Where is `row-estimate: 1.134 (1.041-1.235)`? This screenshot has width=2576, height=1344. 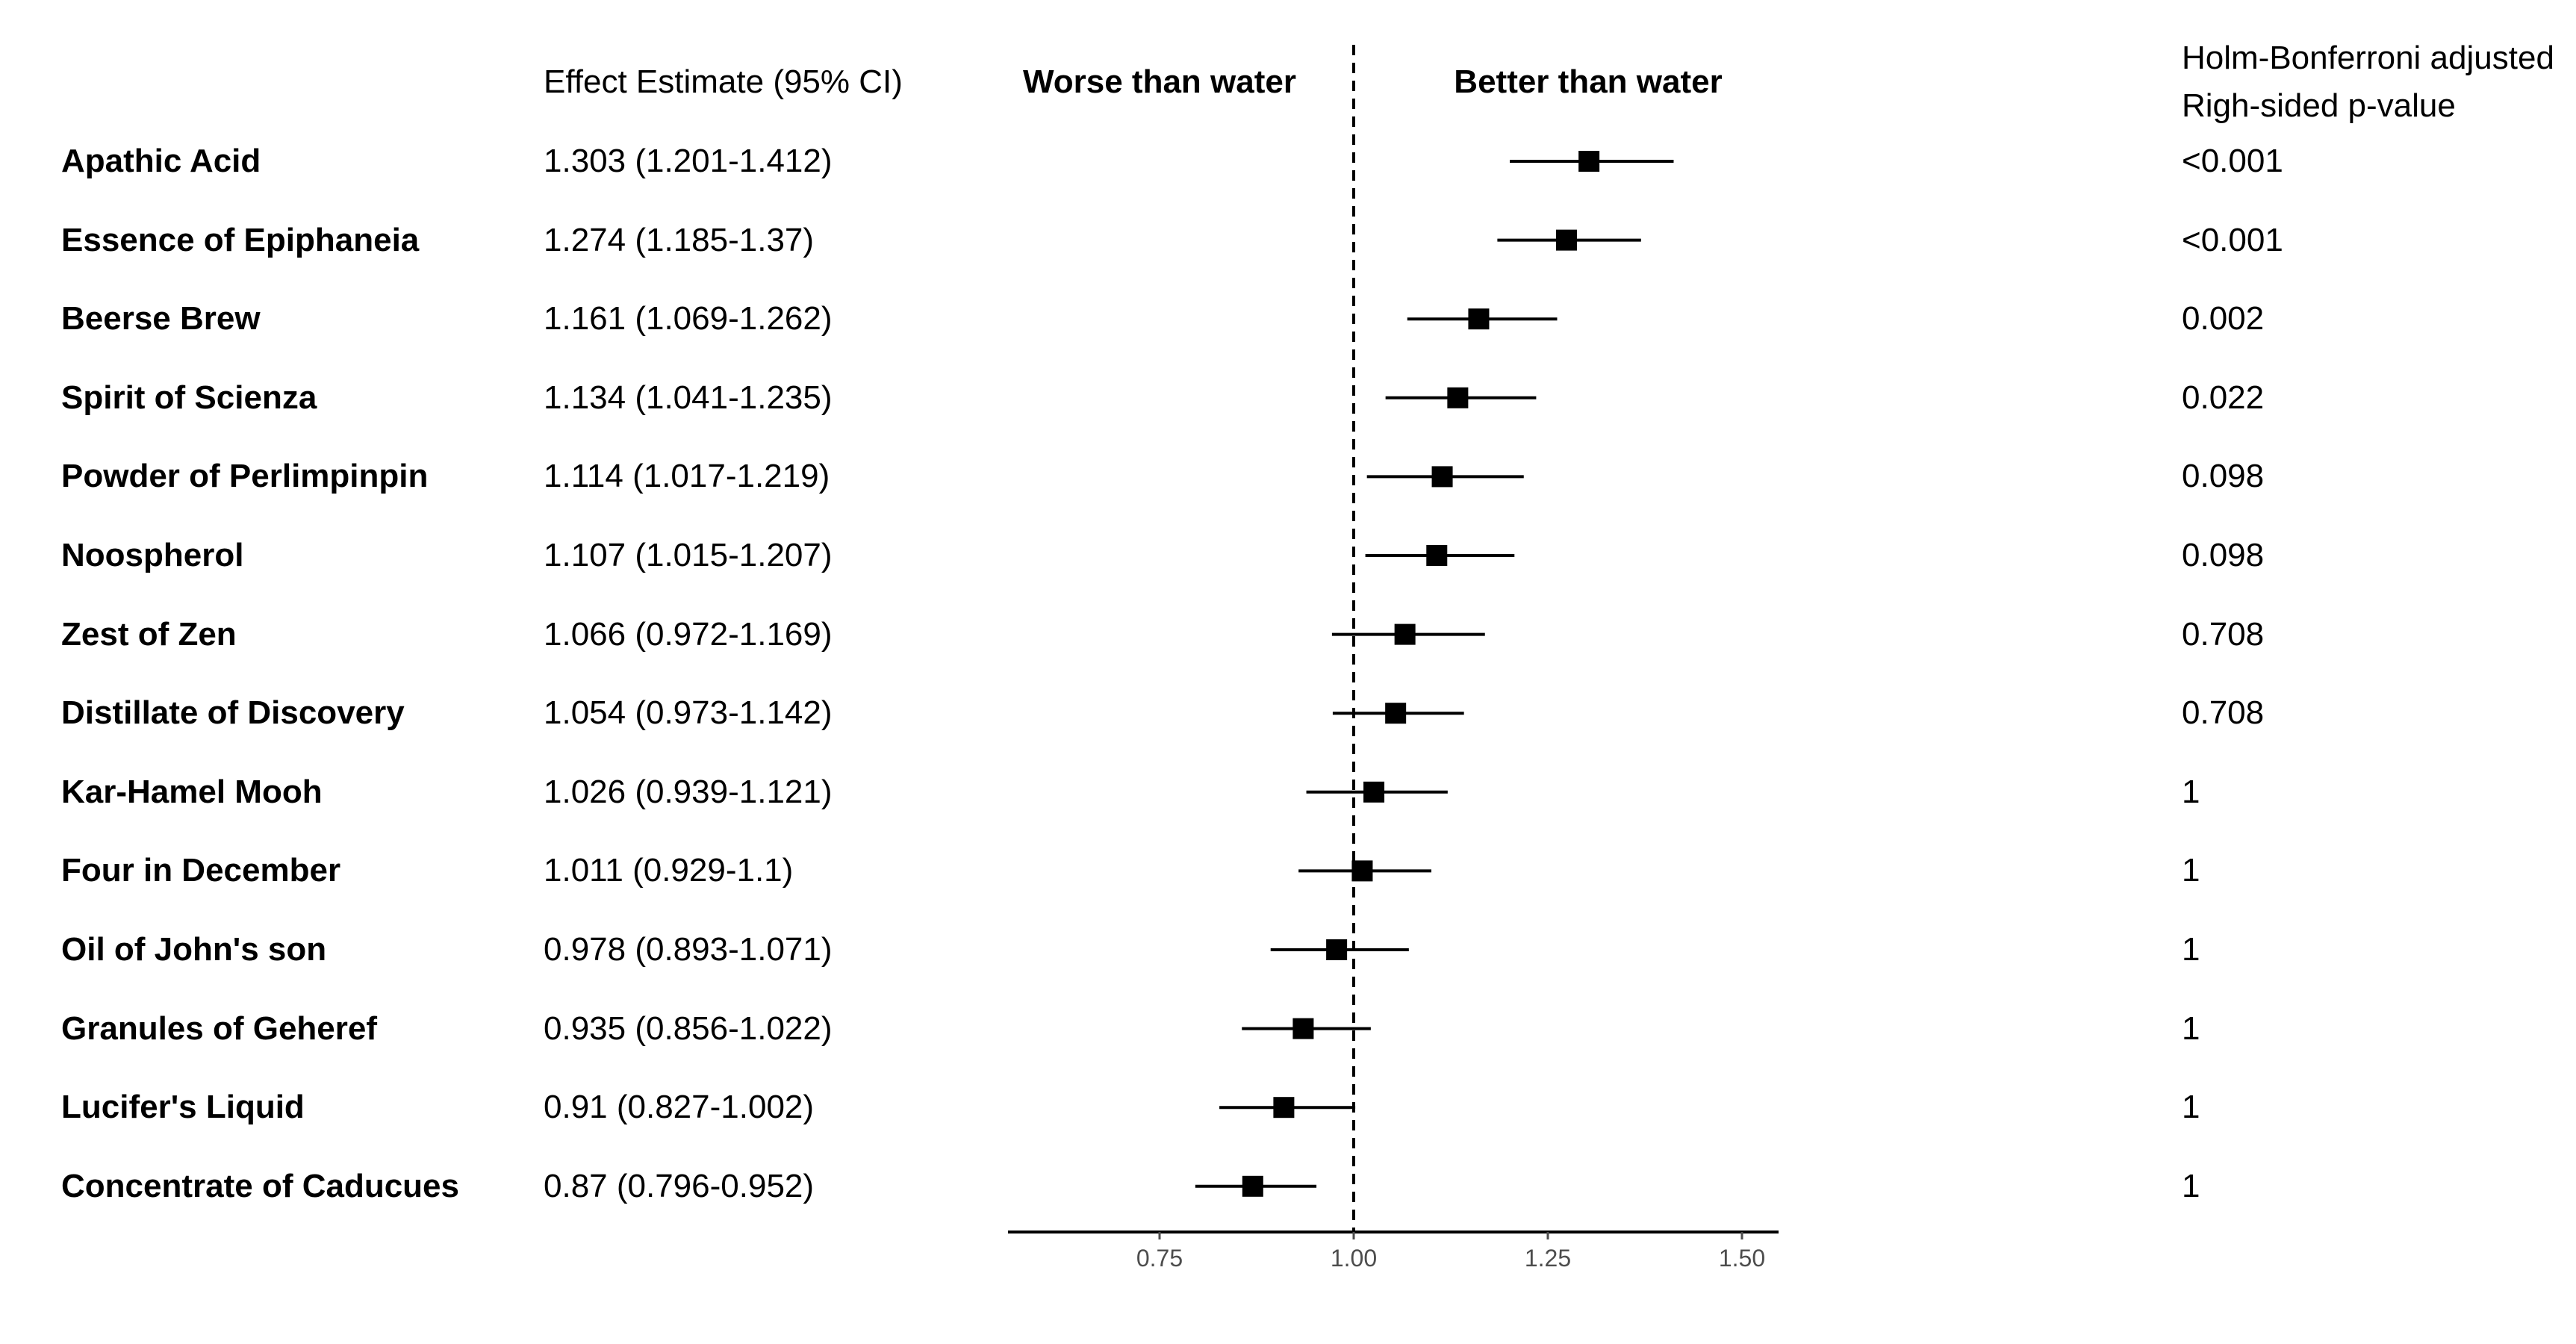 row-estimate: 1.134 (1.041-1.235) is located at coordinates (688, 398).